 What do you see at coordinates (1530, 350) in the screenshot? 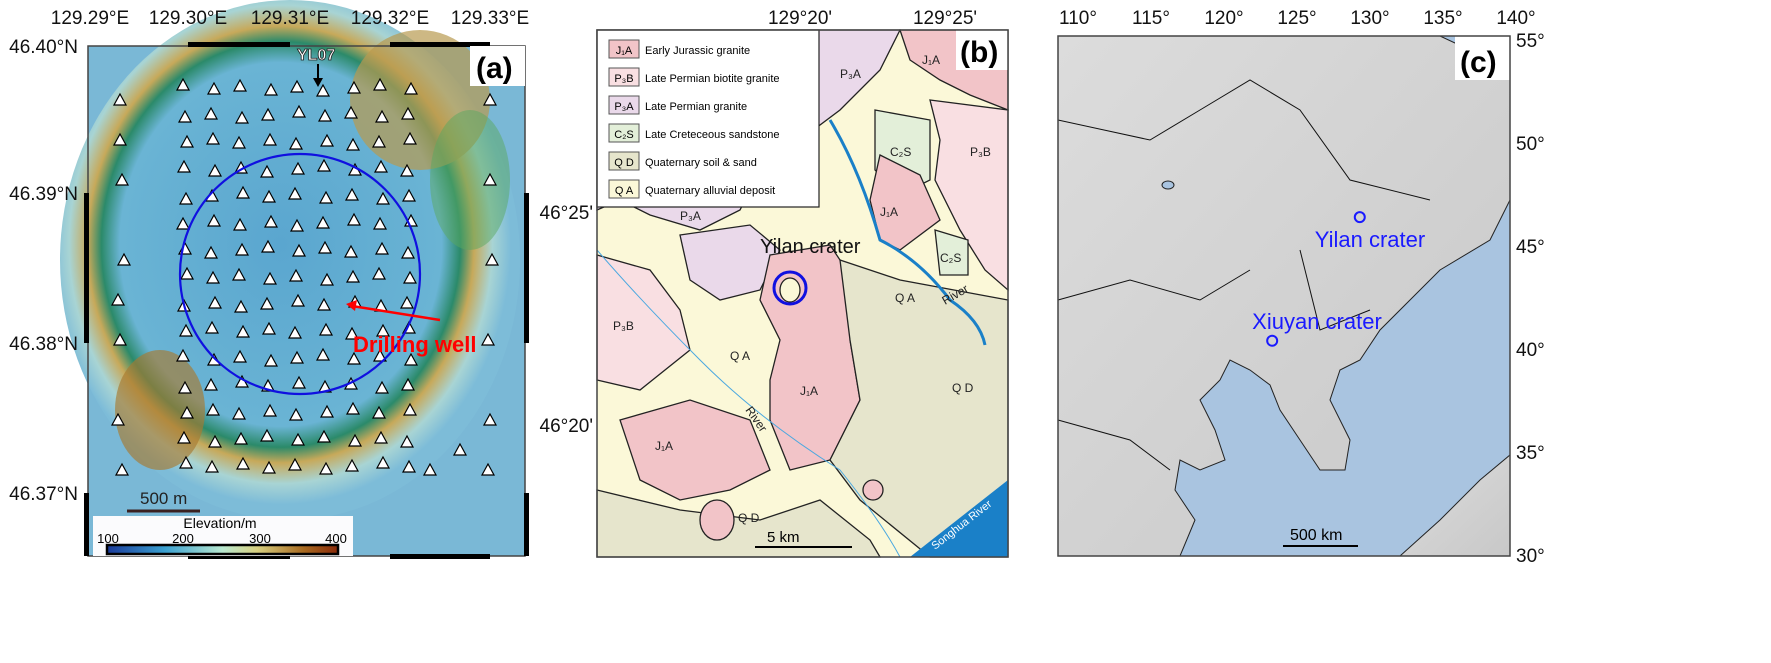
I see `lat-tick: 40°` at bounding box center [1530, 350].